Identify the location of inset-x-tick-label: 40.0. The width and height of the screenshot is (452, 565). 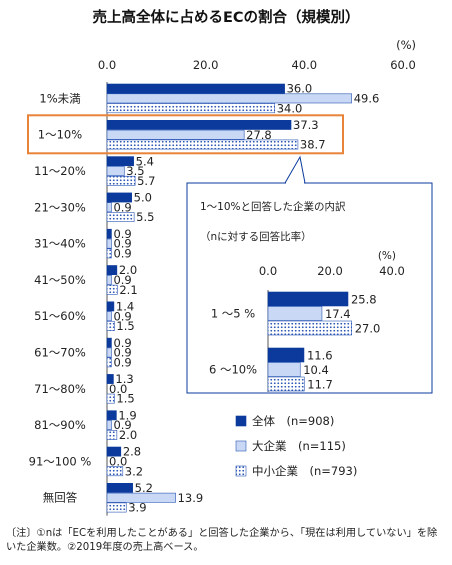
(392, 271).